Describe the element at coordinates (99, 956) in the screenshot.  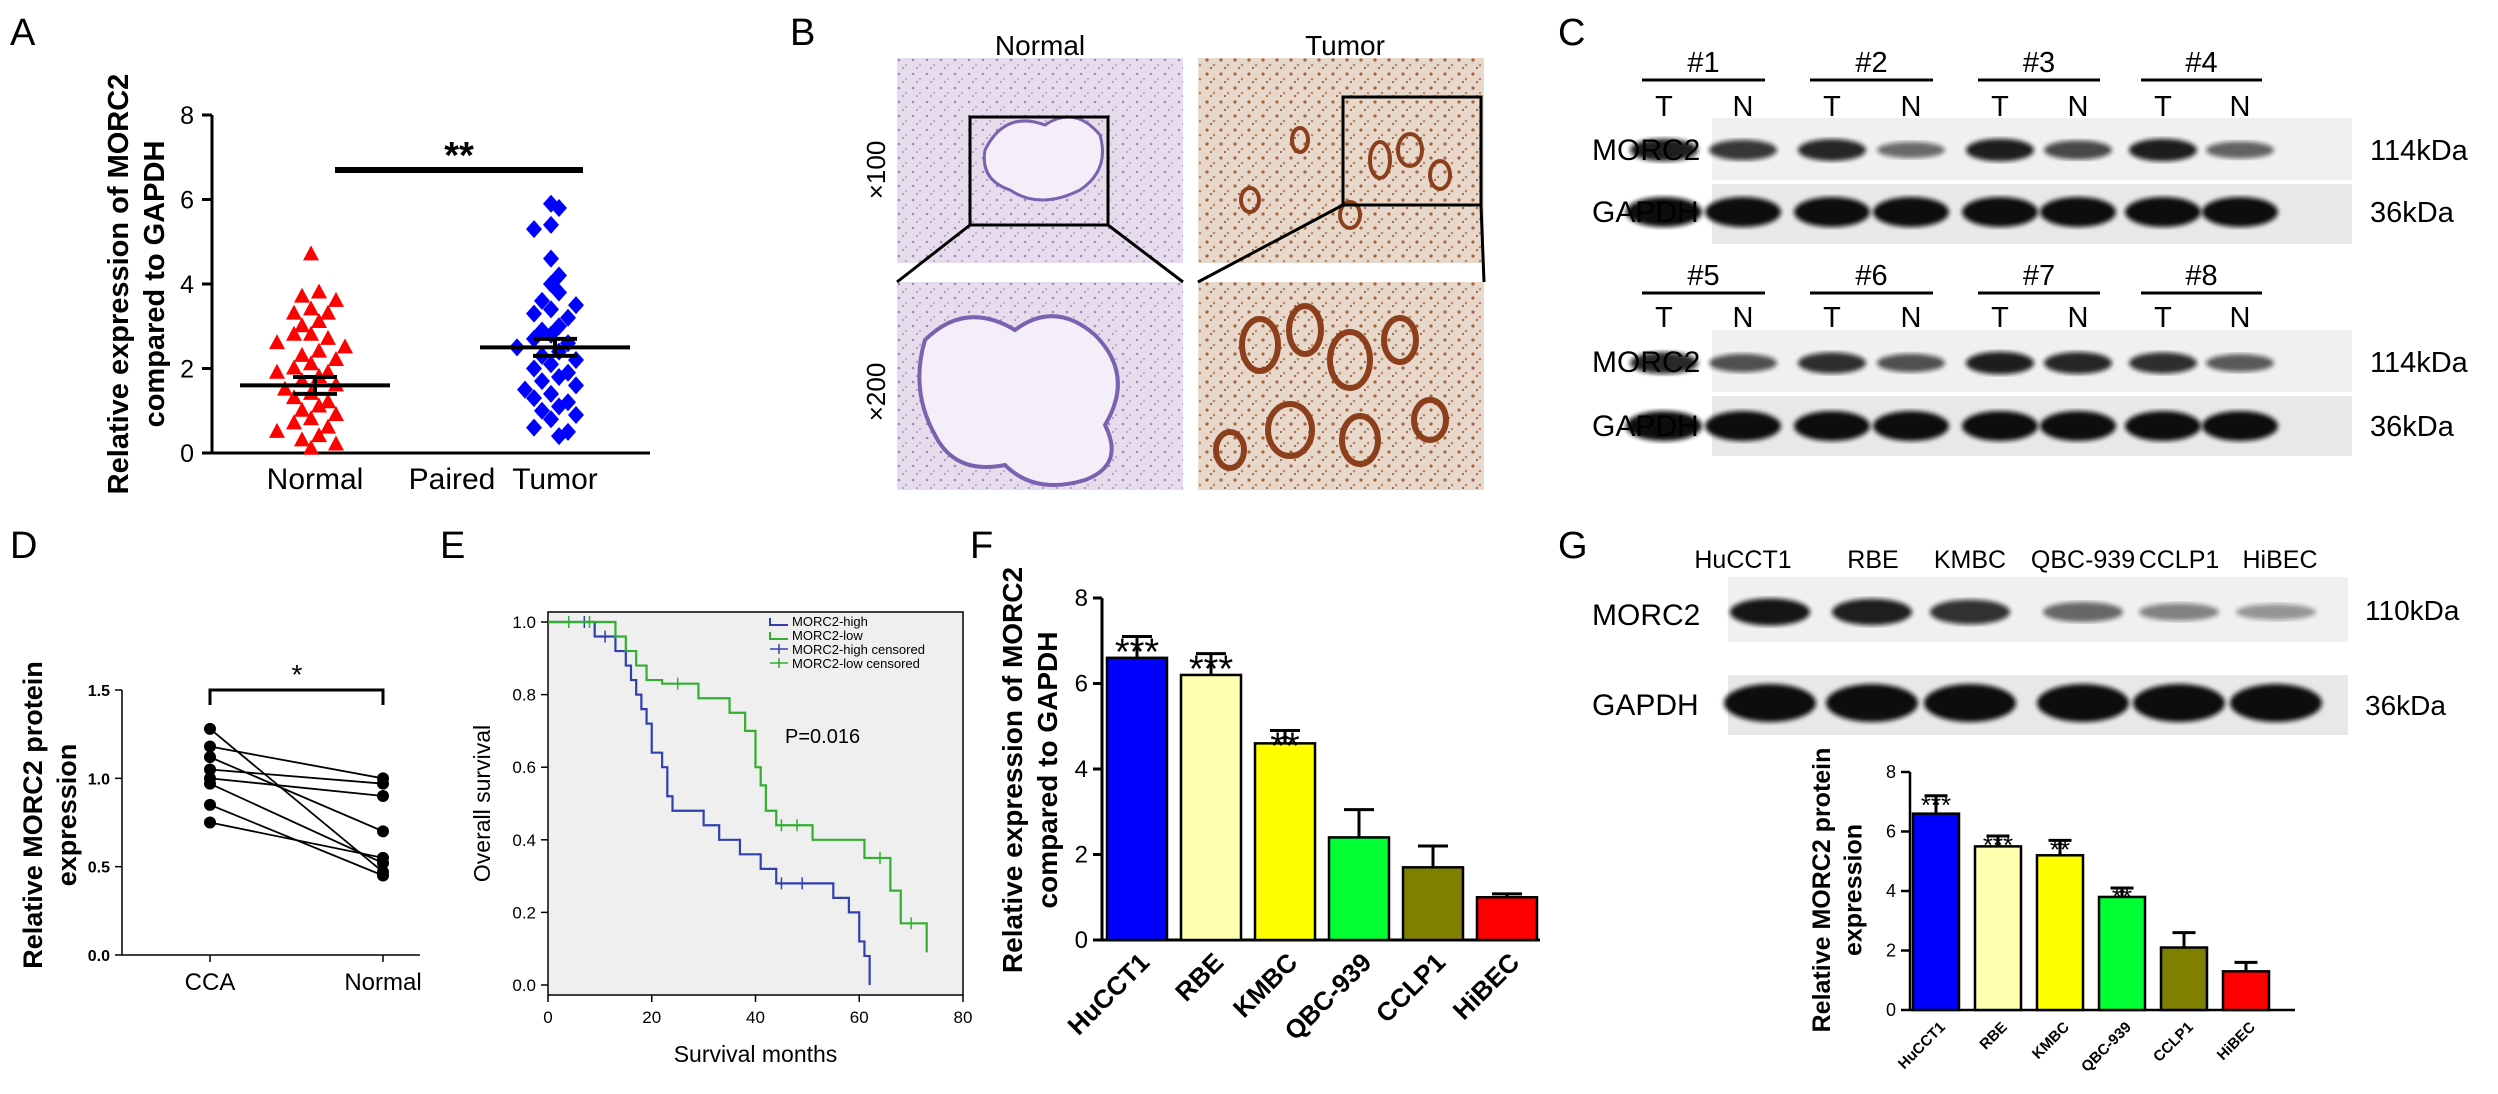
I see `y-tick-label: 0.0` at that location.